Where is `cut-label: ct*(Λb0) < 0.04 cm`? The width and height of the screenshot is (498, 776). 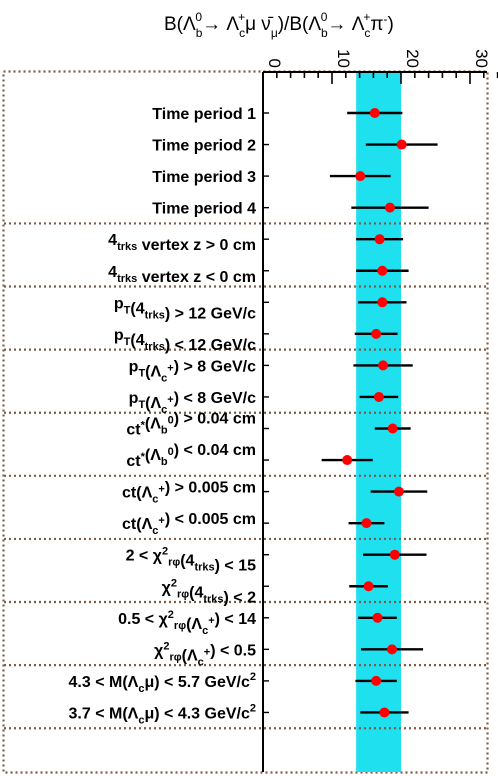 cut-label: ct*(Λb0) < 0.04 cm is located at coordinates (191, 456).